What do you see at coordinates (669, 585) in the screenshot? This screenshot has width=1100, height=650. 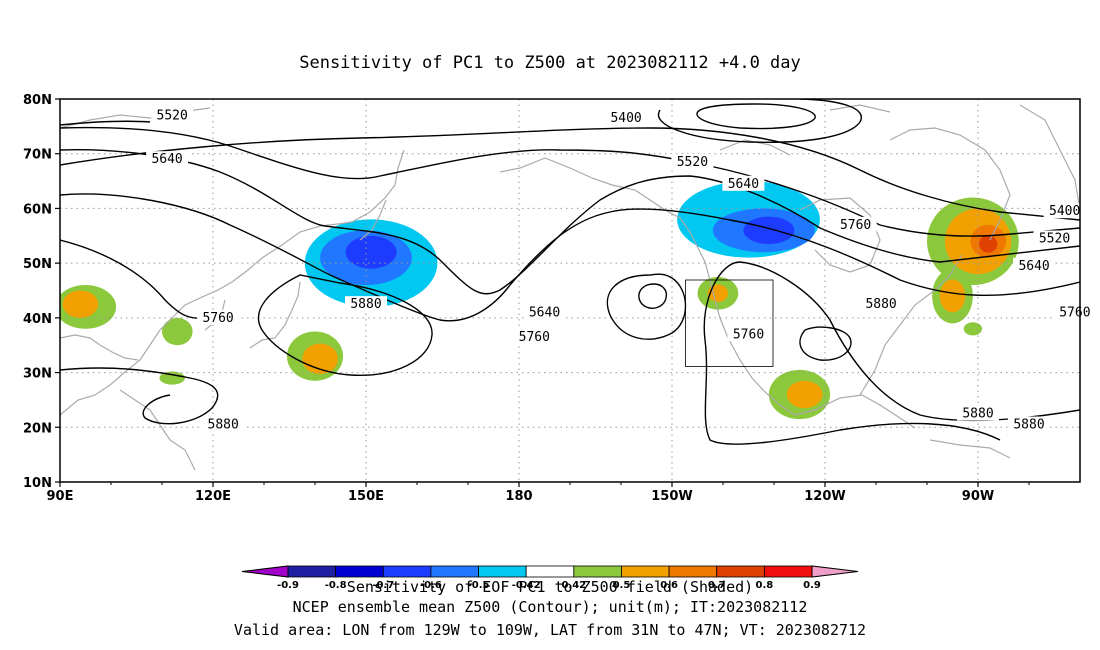 I see `colorbar-tick-label: 0.6` at bounding box center [669, 585].